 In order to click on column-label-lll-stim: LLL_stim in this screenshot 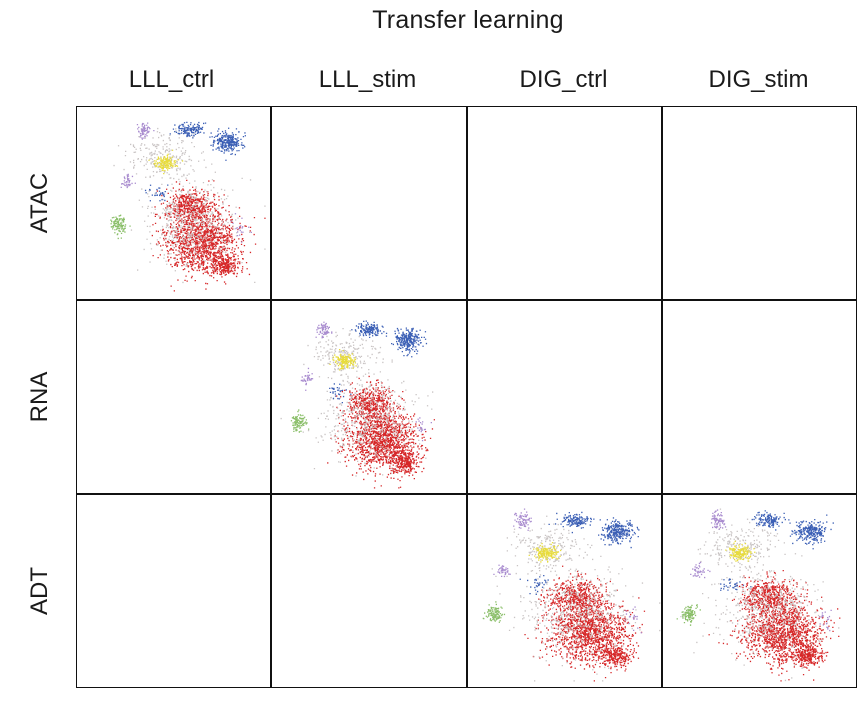, I will do `click(367, 79)`.